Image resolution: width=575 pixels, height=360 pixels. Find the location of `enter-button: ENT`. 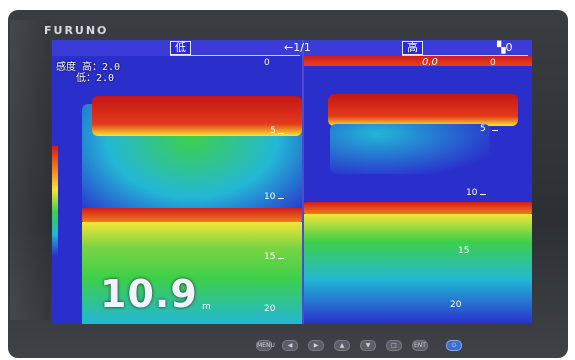

enter-button: ENT is located at coordinates (420, 345).